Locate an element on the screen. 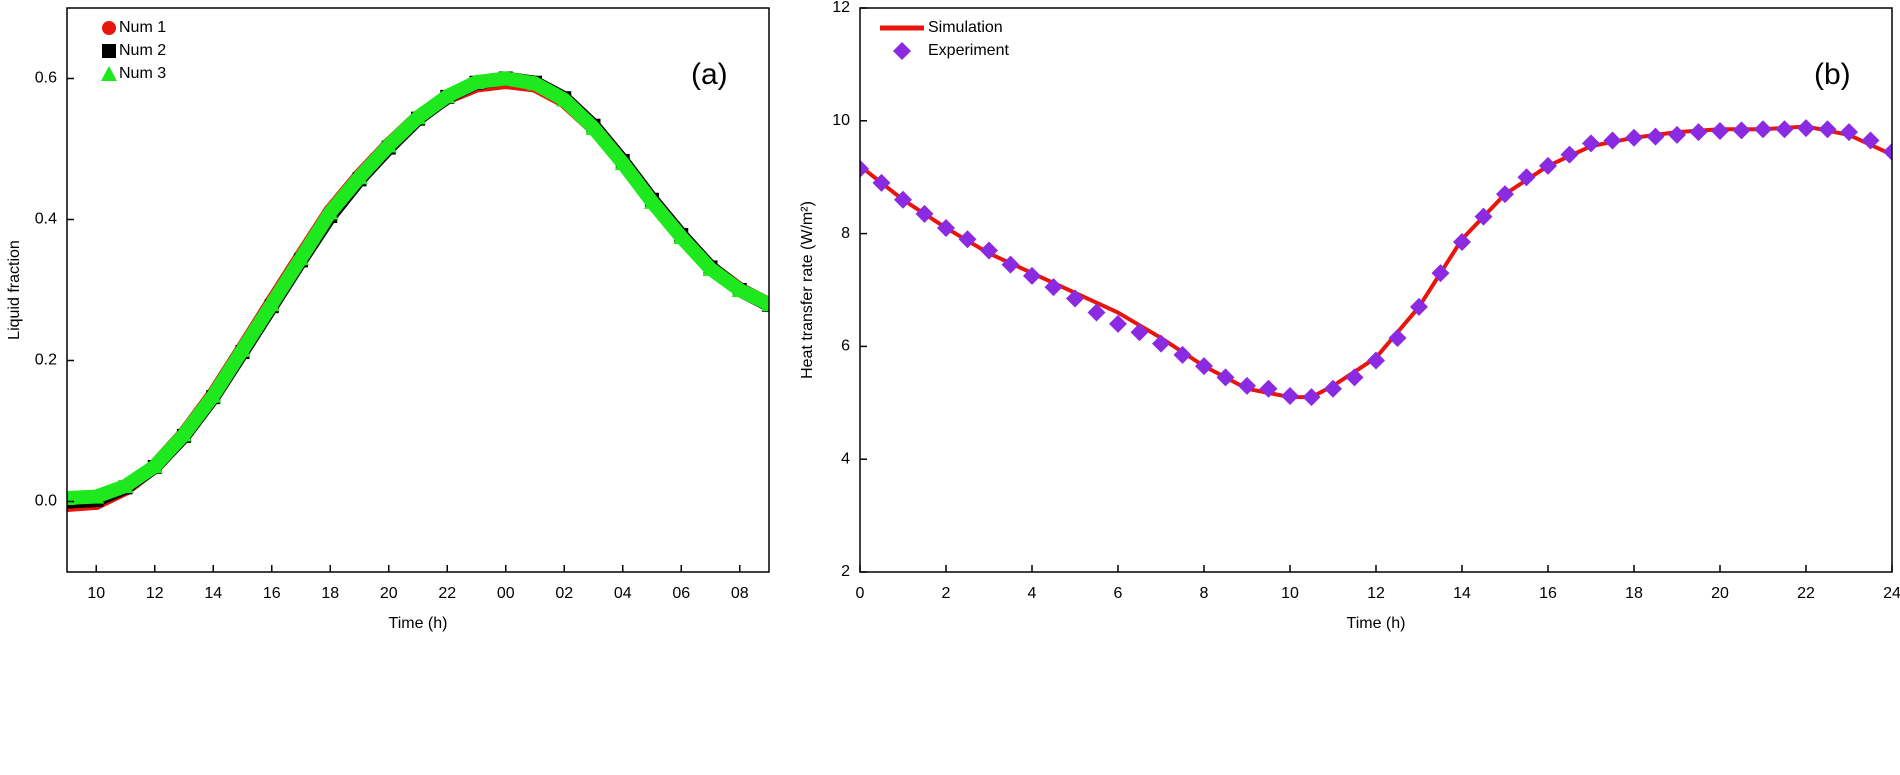  x-tick-label: 0 is located at coordinates (860, 593).